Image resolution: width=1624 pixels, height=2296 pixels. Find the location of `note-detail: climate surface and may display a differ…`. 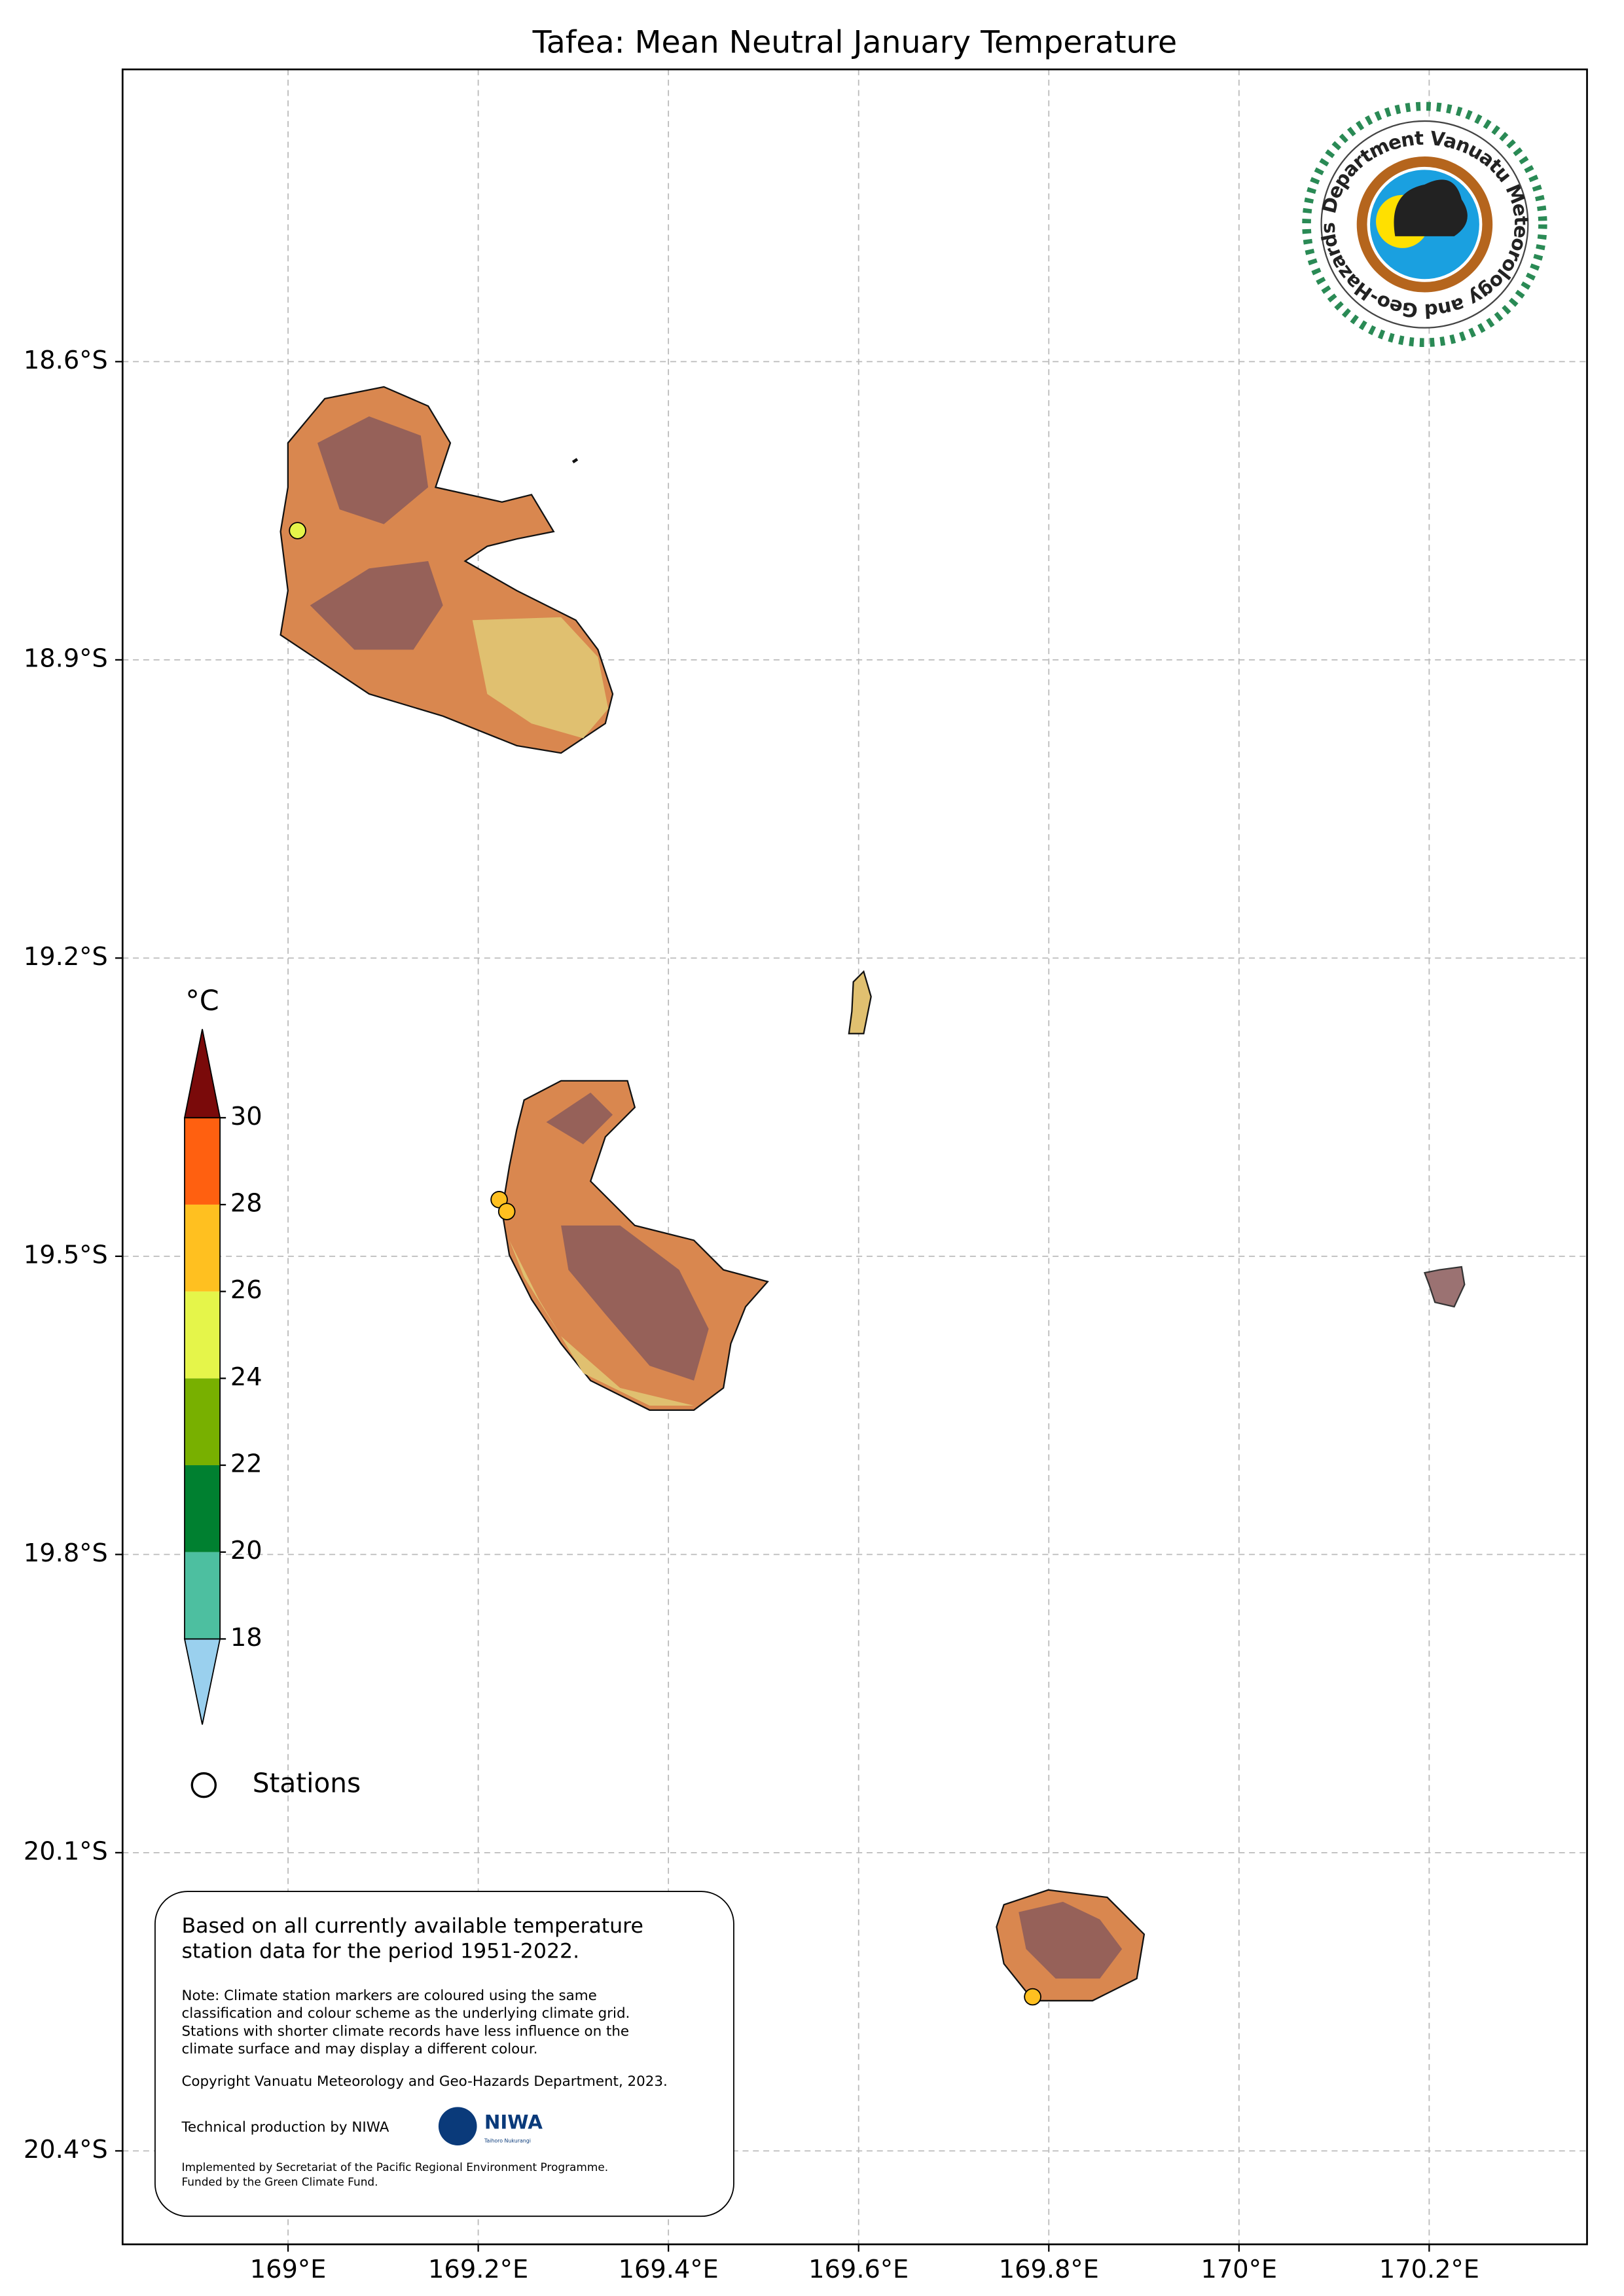

note-detail: climate surface and may display a differ… is located at coordinates (359, 2049).